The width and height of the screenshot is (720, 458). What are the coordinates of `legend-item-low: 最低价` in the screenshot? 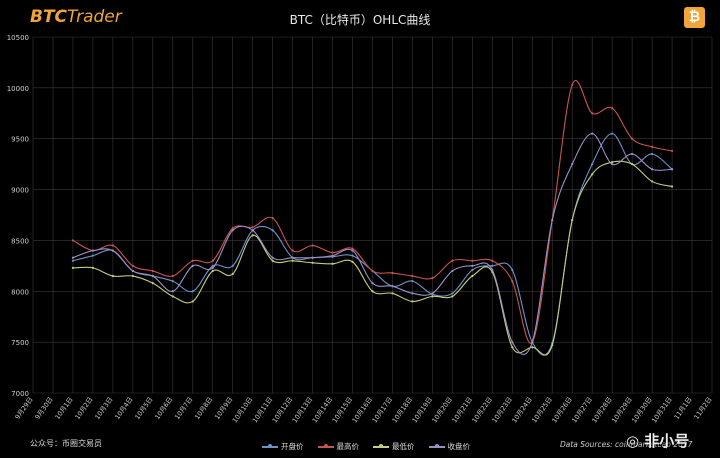 It's located at (394, 446).